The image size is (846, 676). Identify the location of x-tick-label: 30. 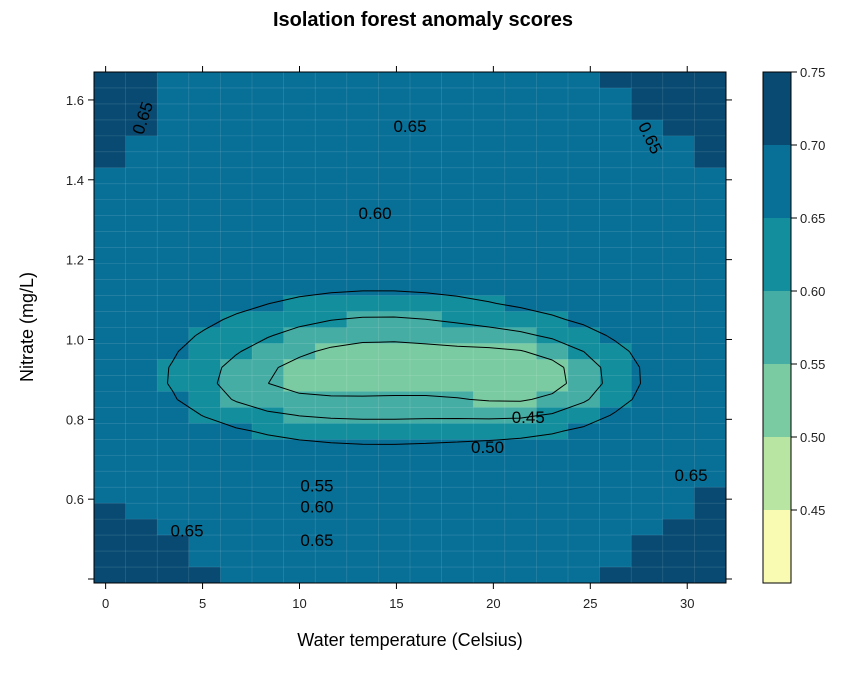
(687, 603).